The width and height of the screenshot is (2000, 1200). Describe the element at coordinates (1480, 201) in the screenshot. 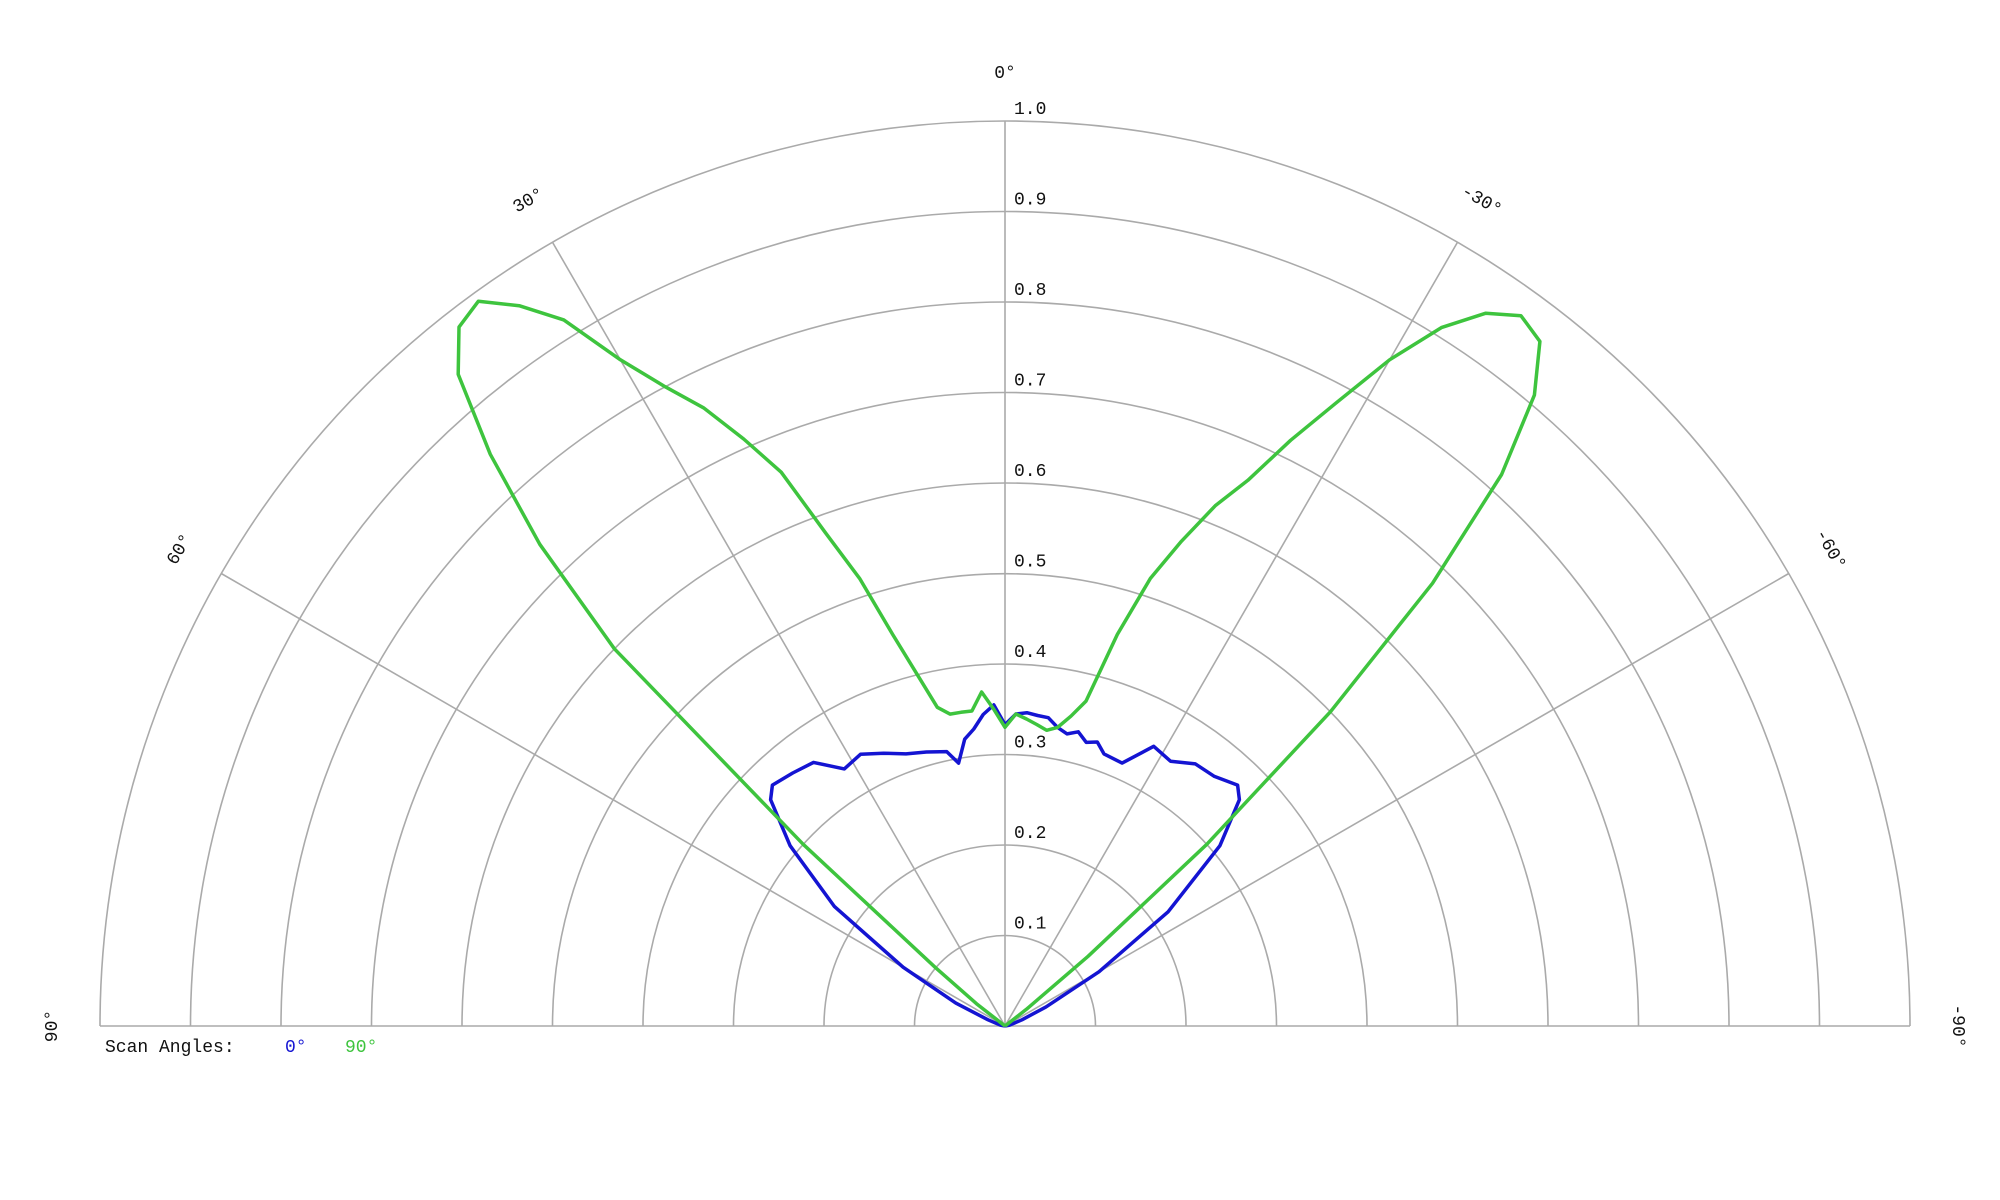

I see `theta-tick-label: -30°` at that location.